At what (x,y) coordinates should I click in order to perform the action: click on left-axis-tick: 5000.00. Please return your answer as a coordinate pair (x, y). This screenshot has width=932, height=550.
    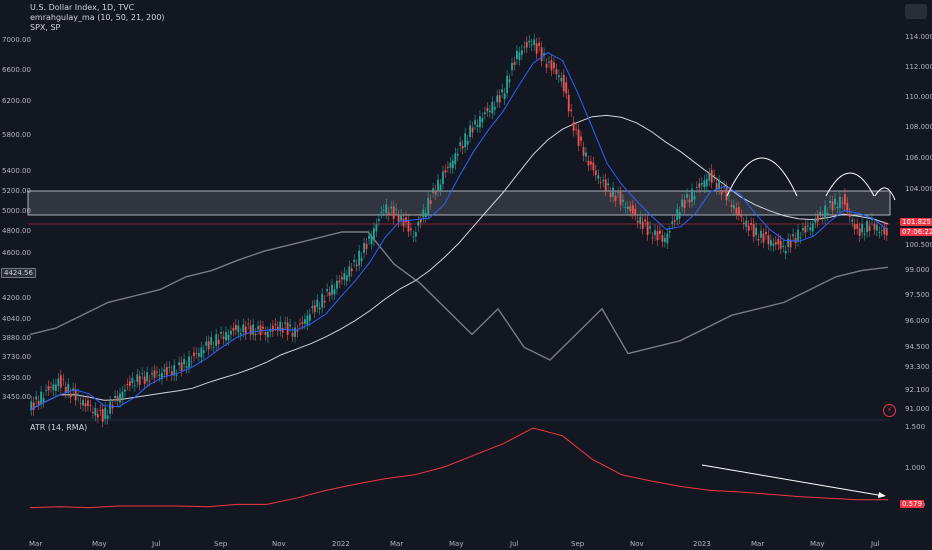
    Looking at the image, I should click on (16, 211).